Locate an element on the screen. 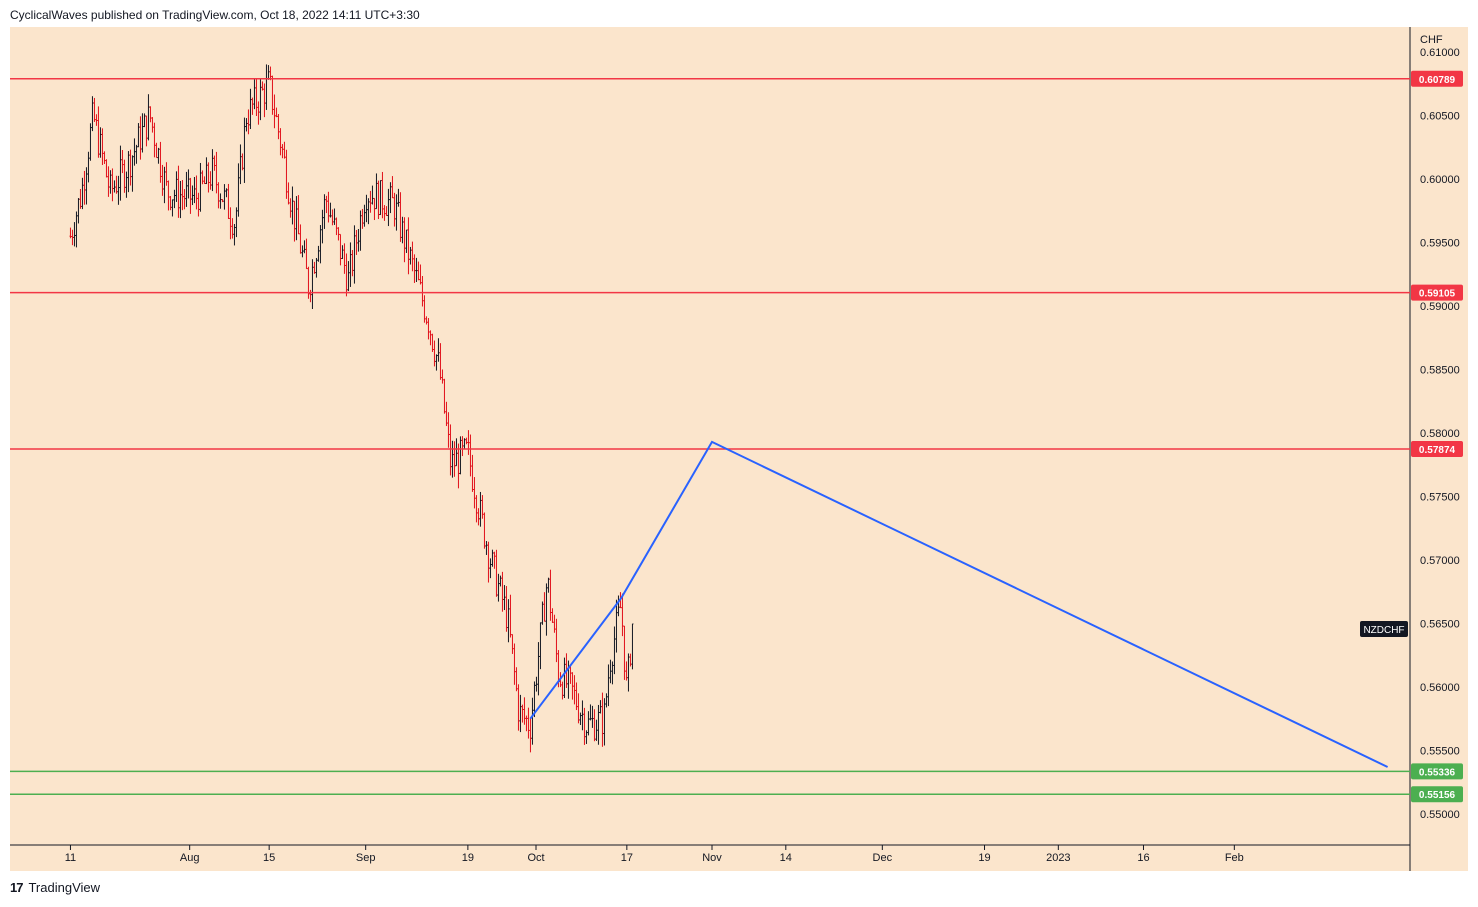 The height and width of the screenshot is (907, 1478). symbol-tag-bg is located at coordinates (1384, 629).